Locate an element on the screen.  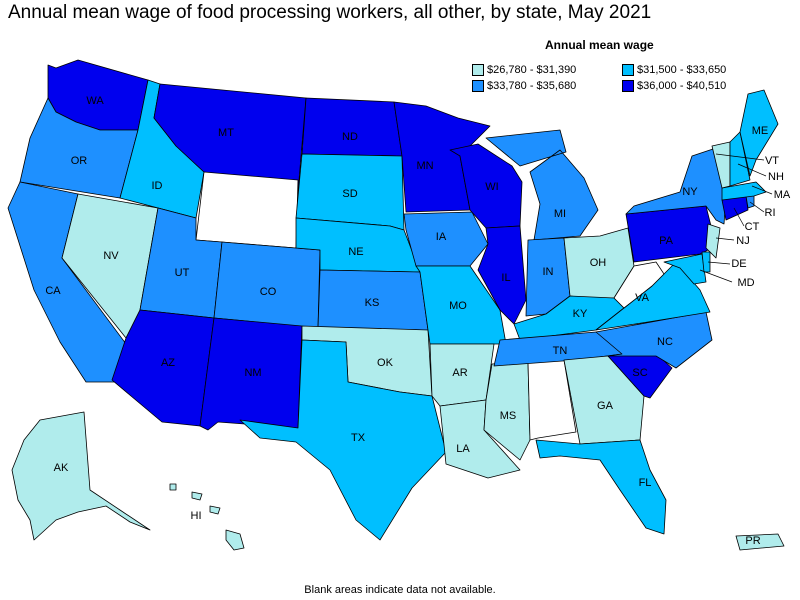
label-id: ID is located at coordinates (157, 186).